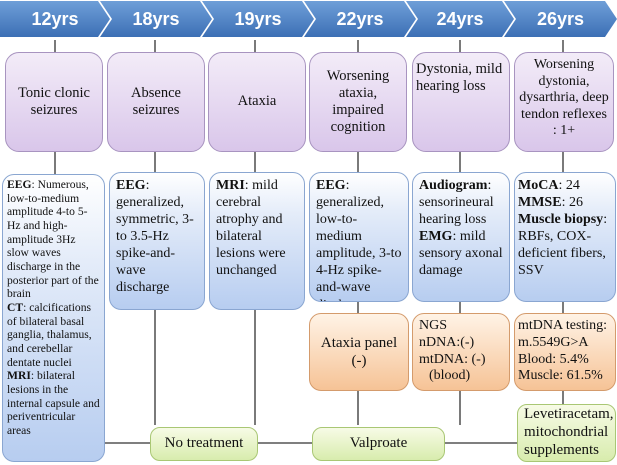 The width and height of the screenshot is (617, 465). What do you see at coordinates (447, 342) in the screenshot?
I see `ndna-result: nDNA:(-)` at bounding box center [447, 342].